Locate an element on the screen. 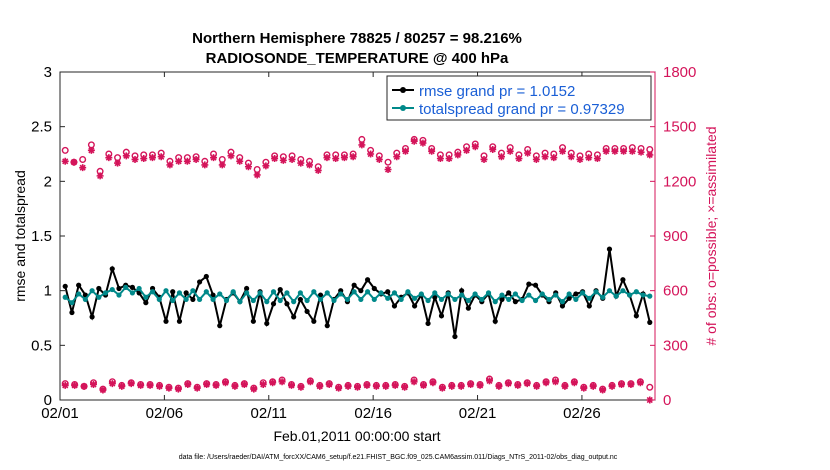 The height and width of the screenshot is (470, 830). y-right-tick-label: 600 is located at coordinates (675, 291).